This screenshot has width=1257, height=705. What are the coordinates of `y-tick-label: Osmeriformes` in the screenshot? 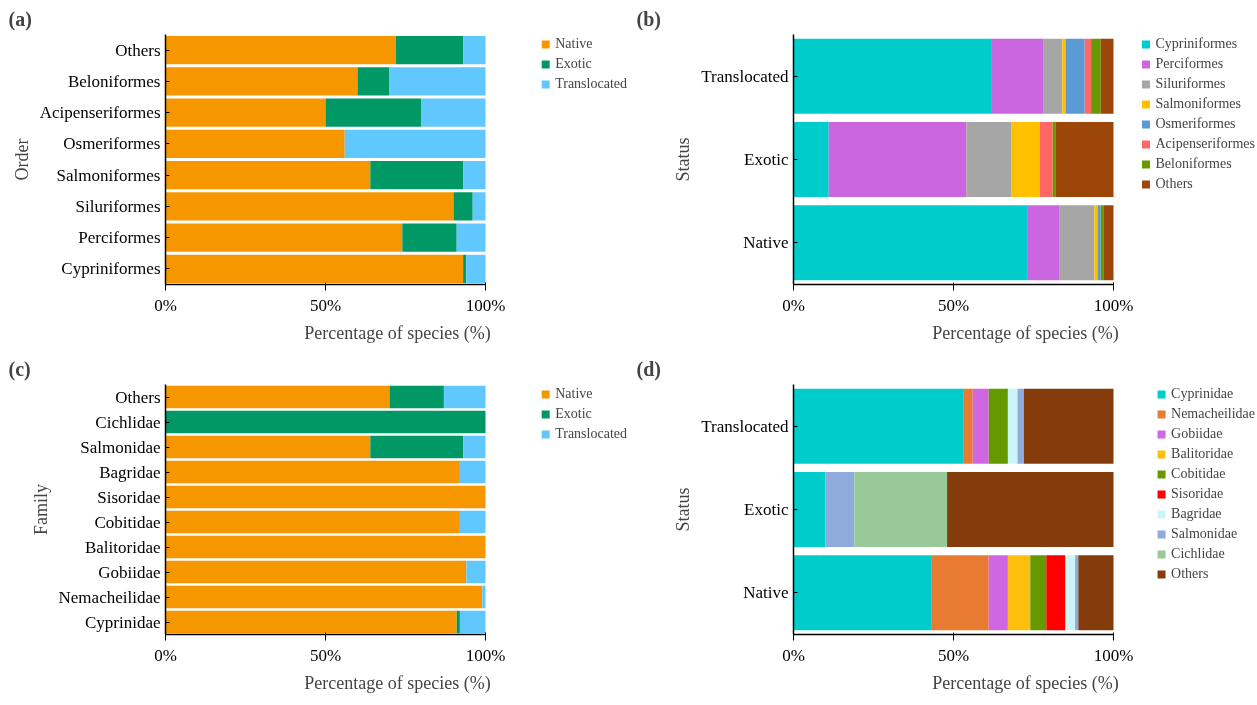 It's located at (112, 144).